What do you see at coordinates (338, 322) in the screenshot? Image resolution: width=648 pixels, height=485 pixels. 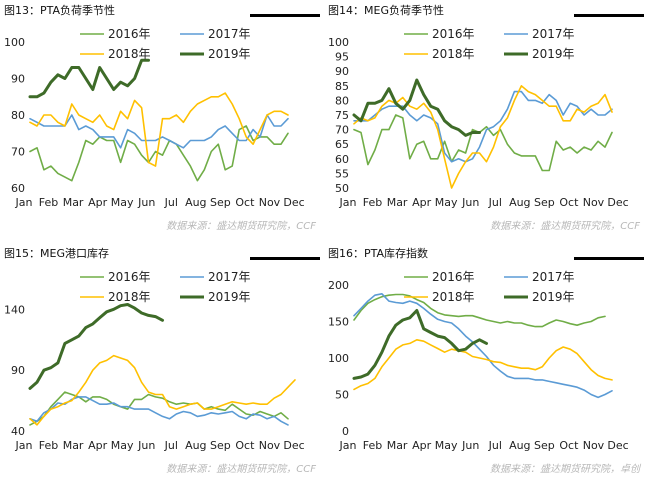 I see `y-tick-label: 150` at bounding box center [338, 322].